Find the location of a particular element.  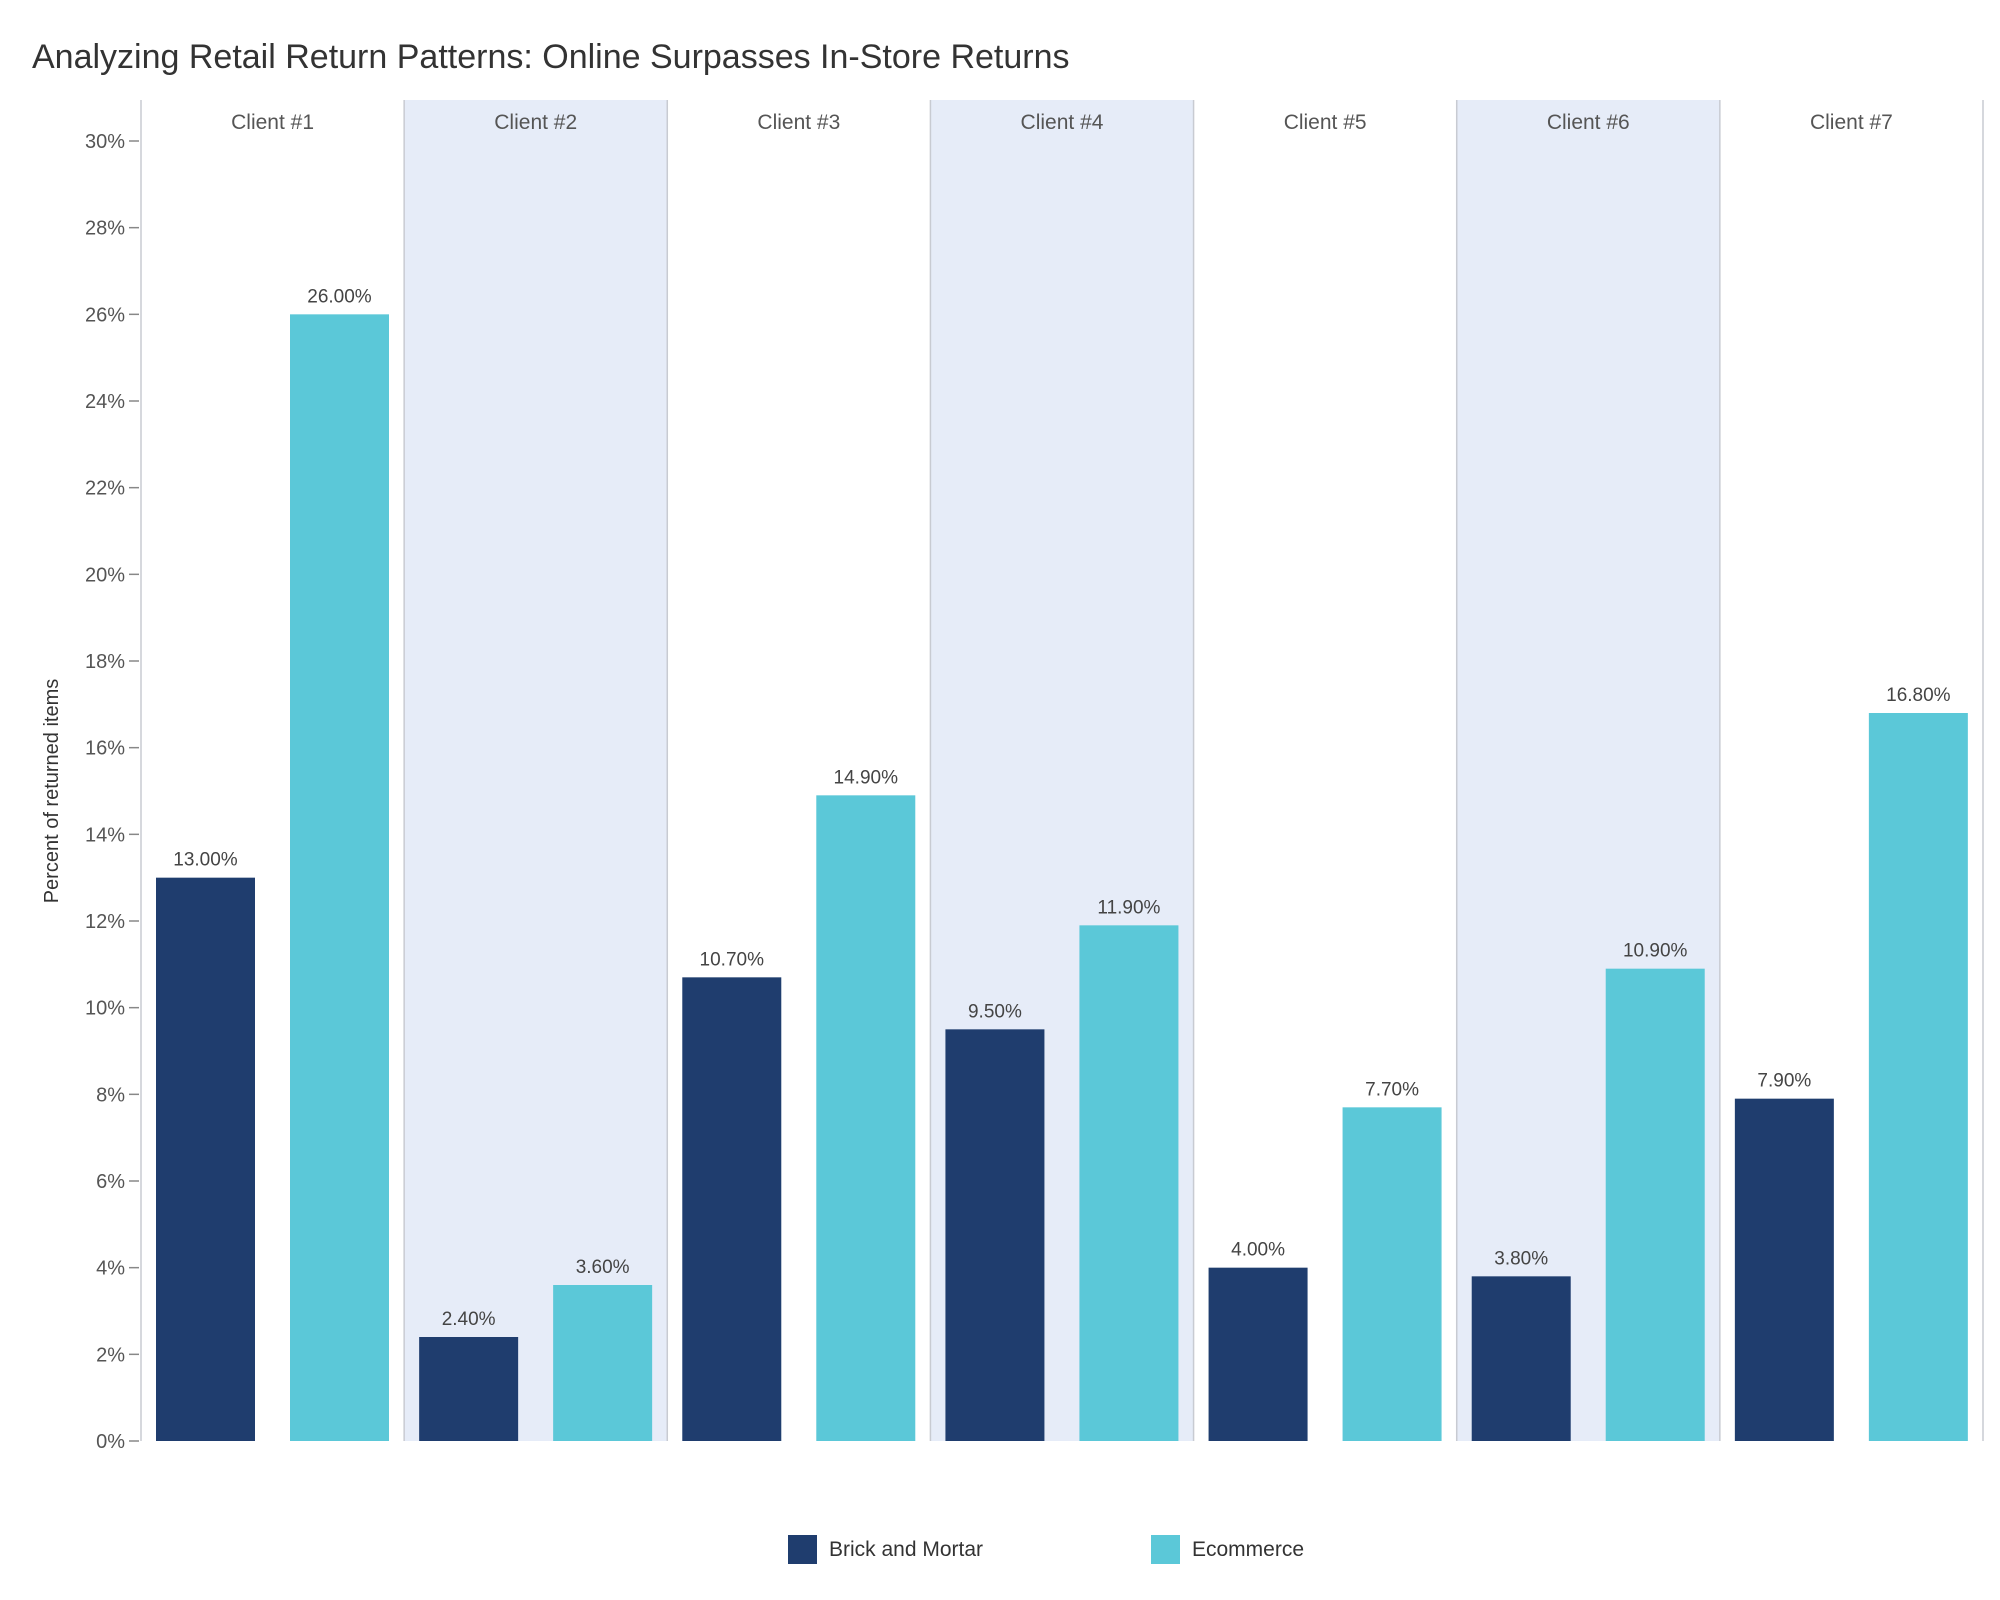

data-label: 10.90% is located at coordinates (1655, 951).